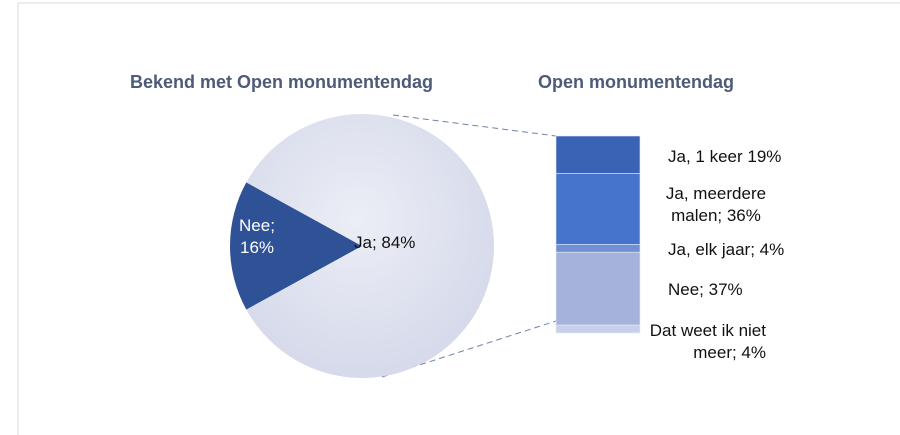  I want to click on bar-title: Open monumentendag, so click(636, 82).